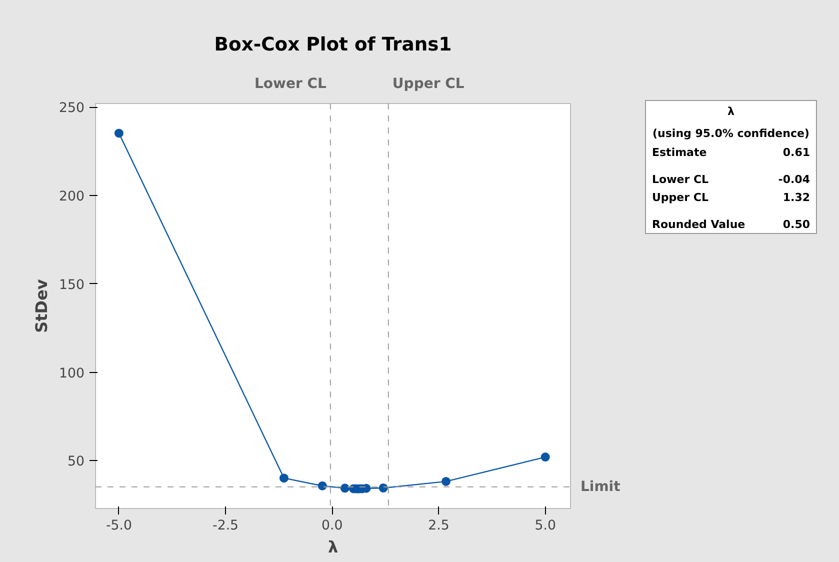  Describe the element at coordinates (731, 112) in the screenshot. I see `text: λ` at that location.